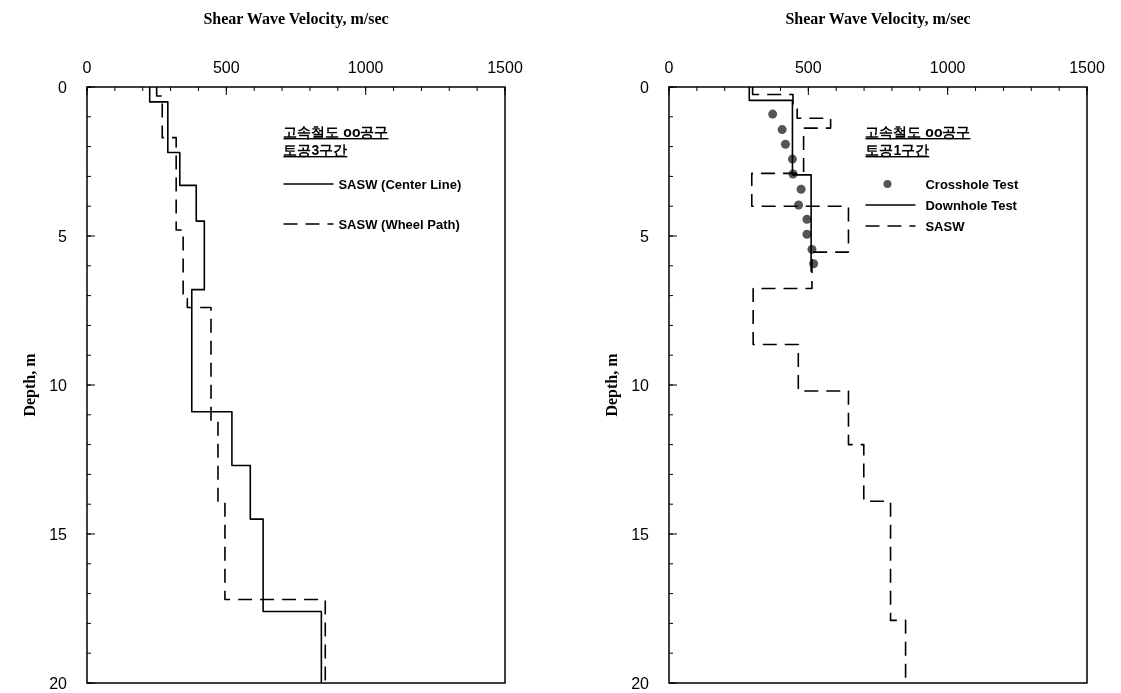 The width and height of the screenshot is (1121, 693). What do you see at coordinates (336, 141) in the screenshot?
I see `legend-title: 고속철도 oo공구 토공3구간` at bounding box center [336, 141].